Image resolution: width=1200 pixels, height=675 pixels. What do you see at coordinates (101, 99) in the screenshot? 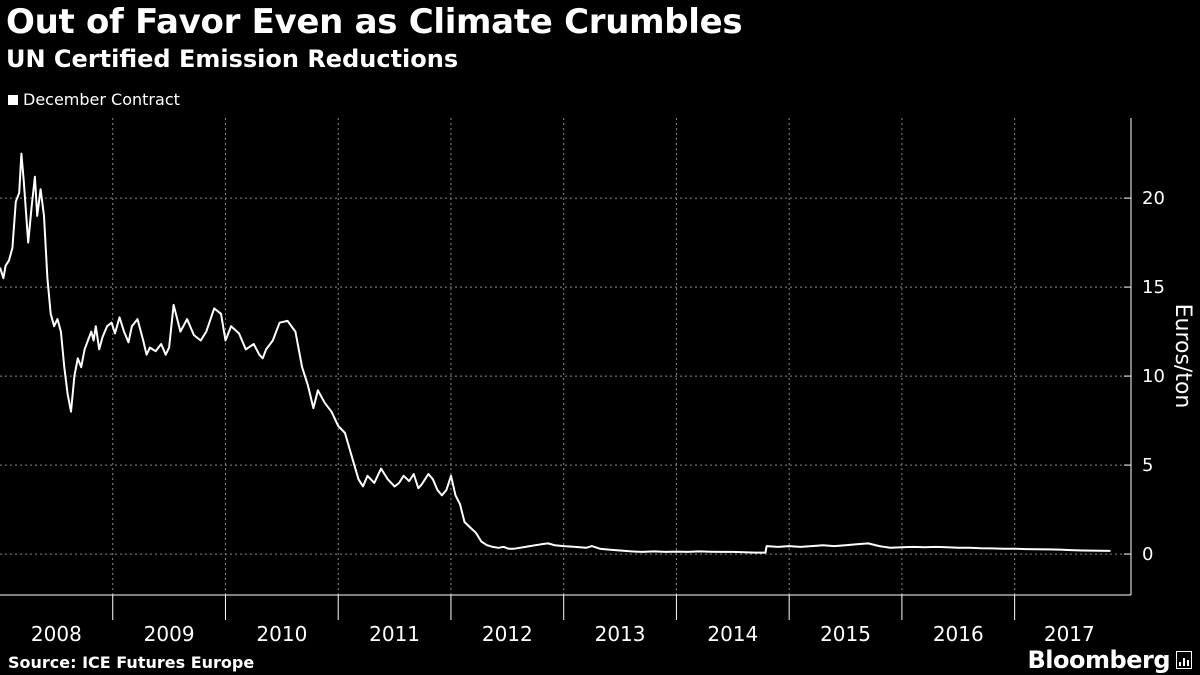
I see `legend-label: December Contract` at bounding box center [101, 99].